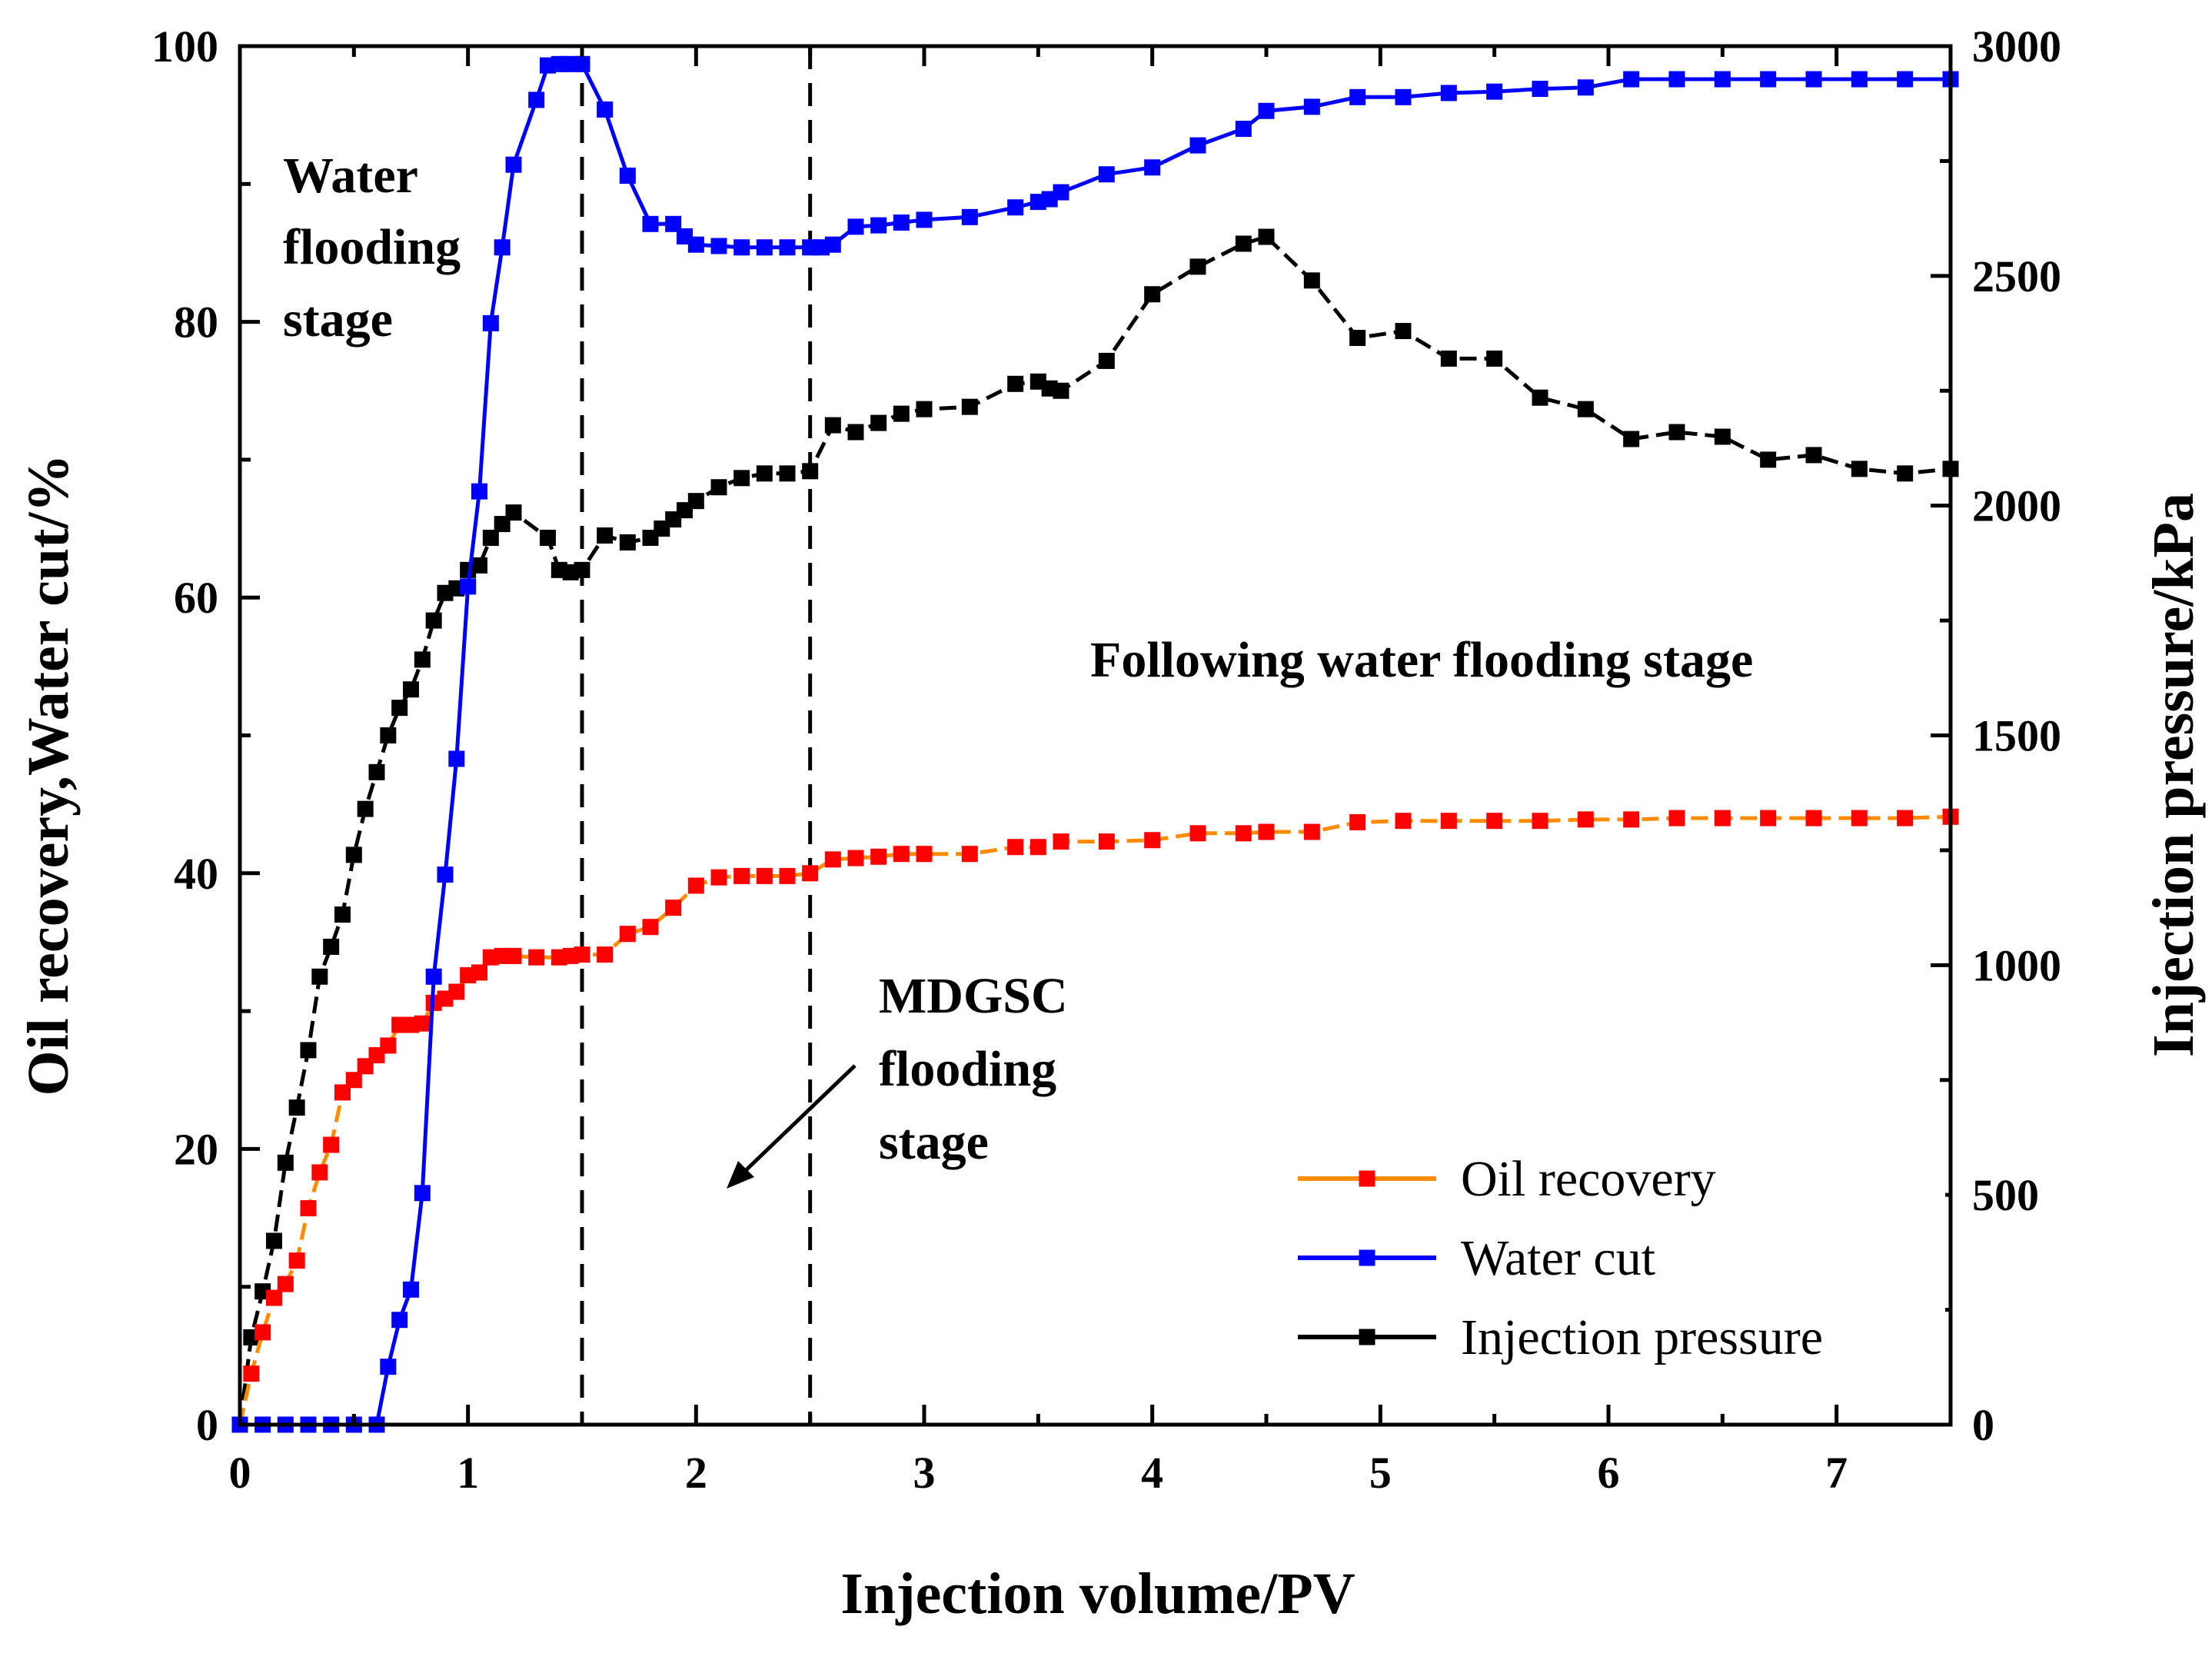 This screenshot has height=1653, width=2212. I want to click on x-tick-label: 7, so click(1836, 1473).